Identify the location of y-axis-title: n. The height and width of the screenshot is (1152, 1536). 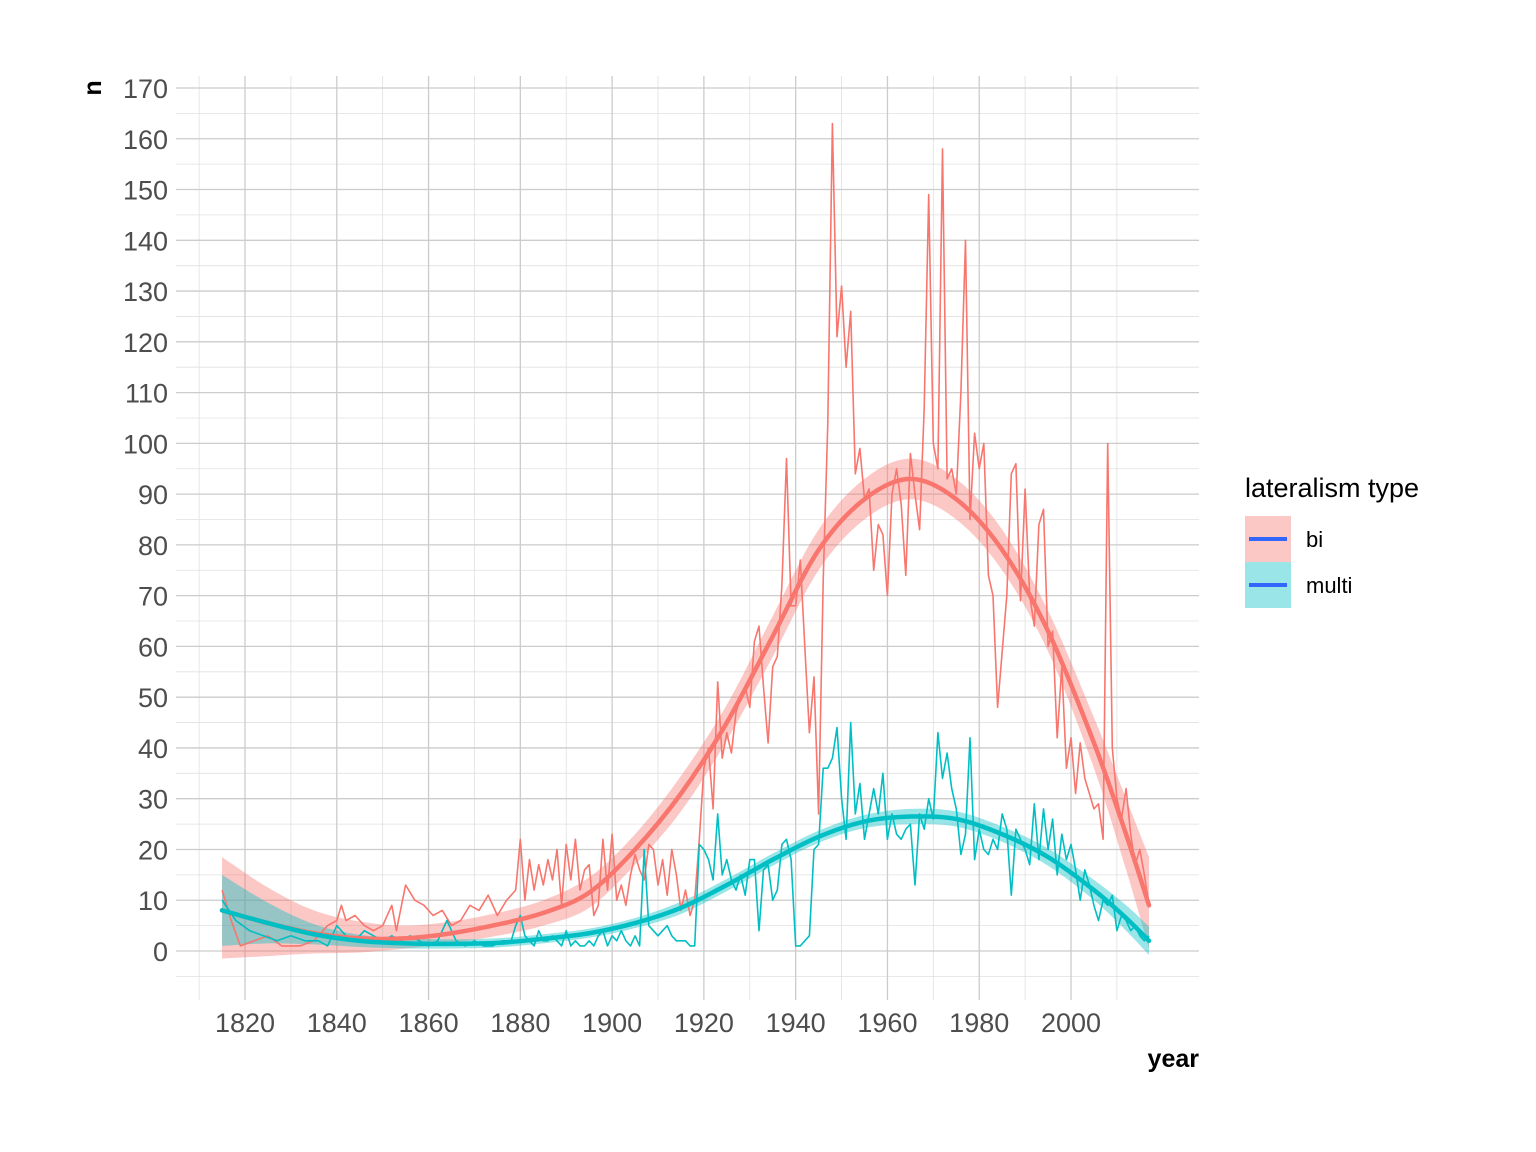
(93, 87).